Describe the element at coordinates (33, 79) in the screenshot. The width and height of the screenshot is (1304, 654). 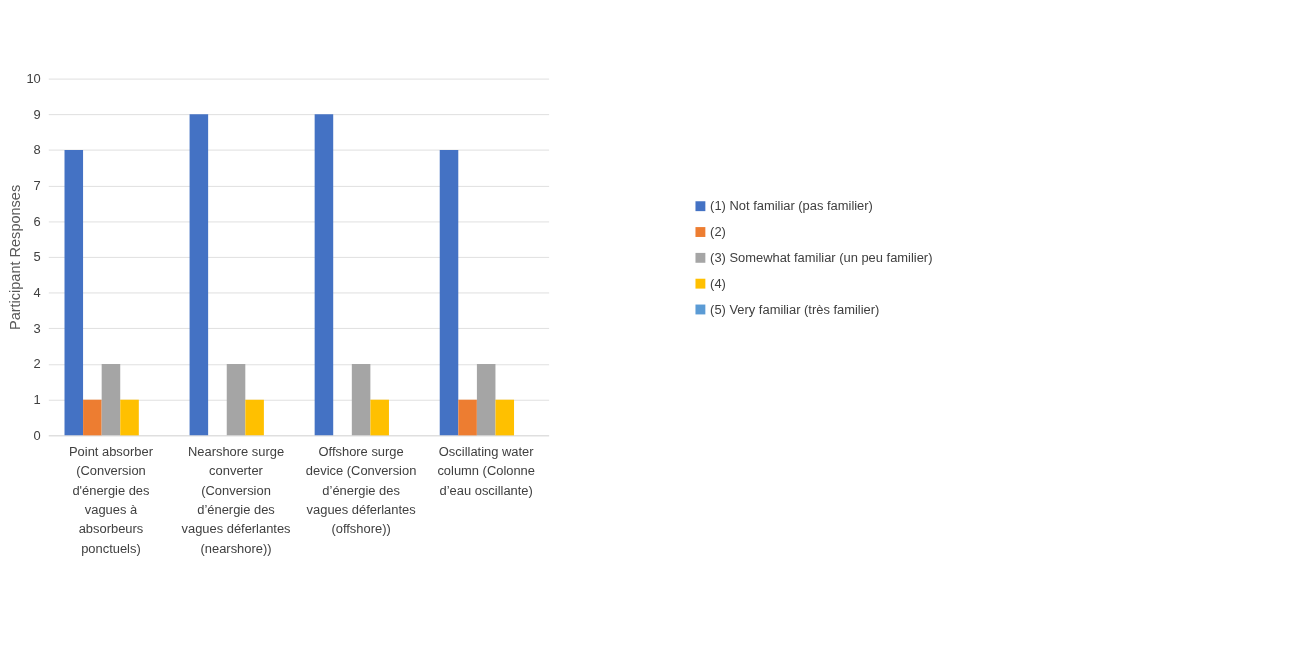
I see `y-tick-label: 10` at that location.